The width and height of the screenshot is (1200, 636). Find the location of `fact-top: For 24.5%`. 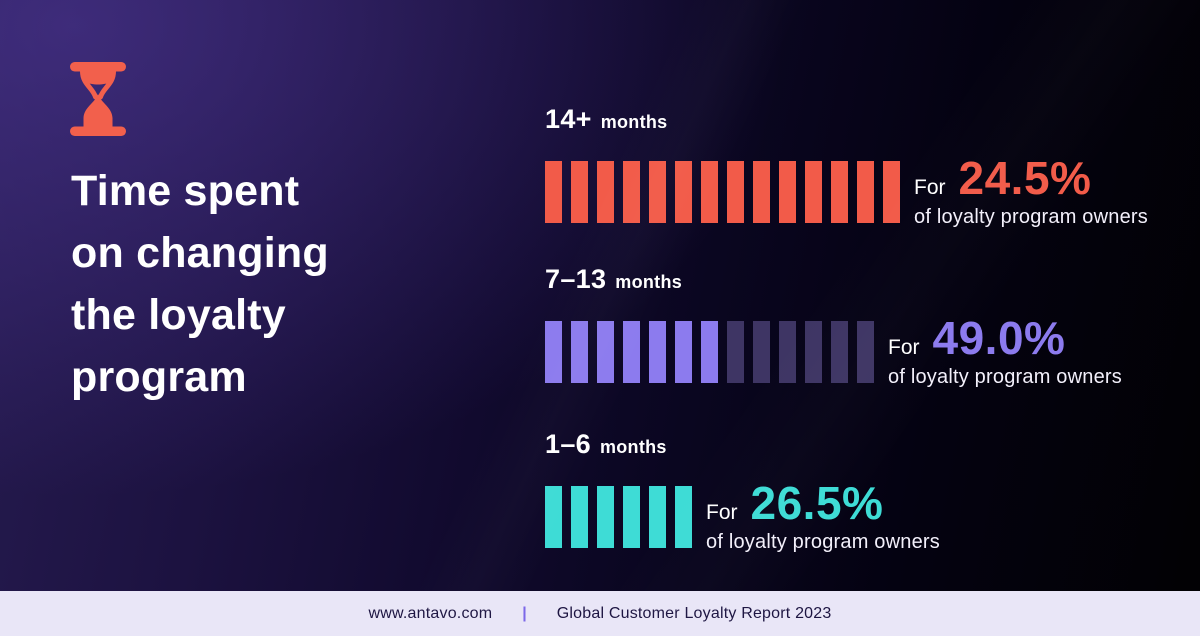

fact-top: For 24.5% is located at coordinates (1031, 178).